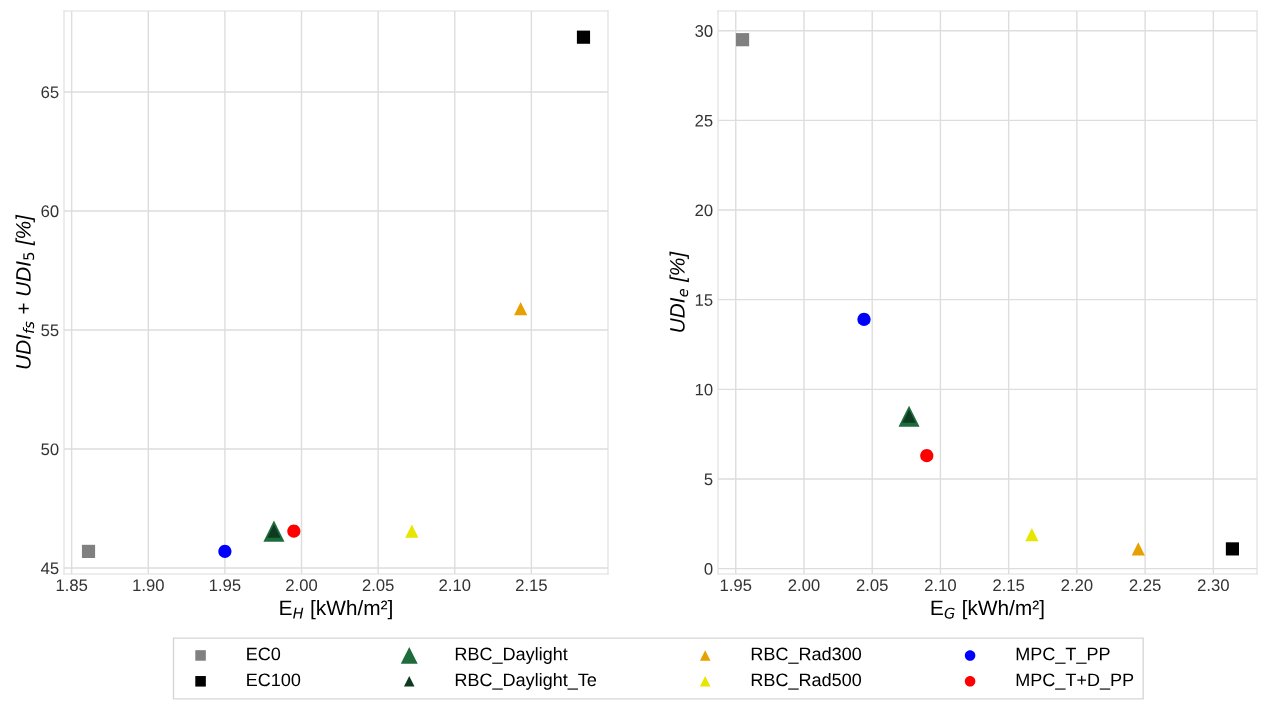 The image size is (1266, 715). Describe the element at coordinates (1145, 585) in the screenshot. I see `x-tick-label: 2.25` at that location.